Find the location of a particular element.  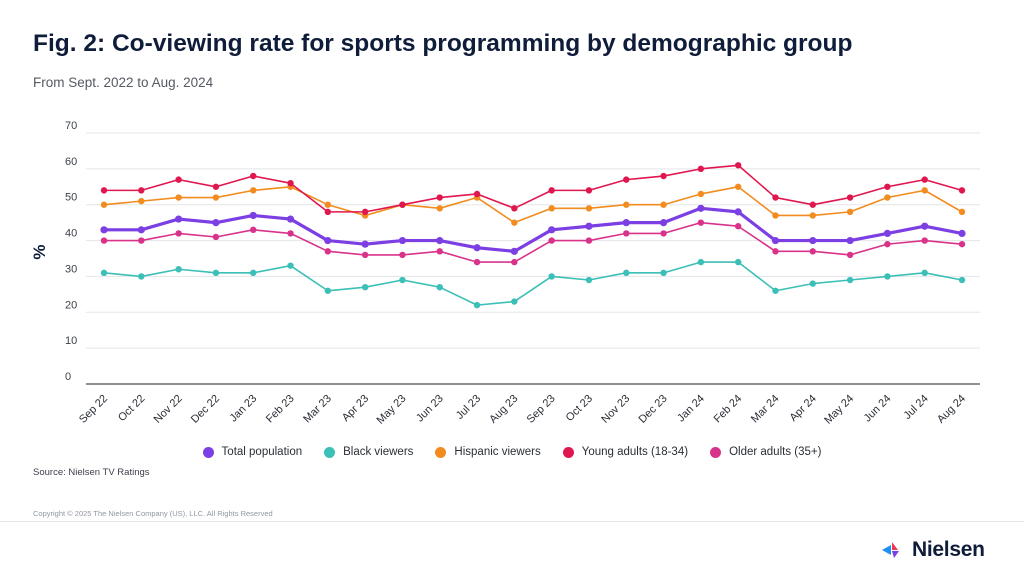

x-tick-label: Feb 24 is located at coordinates (728, 409).